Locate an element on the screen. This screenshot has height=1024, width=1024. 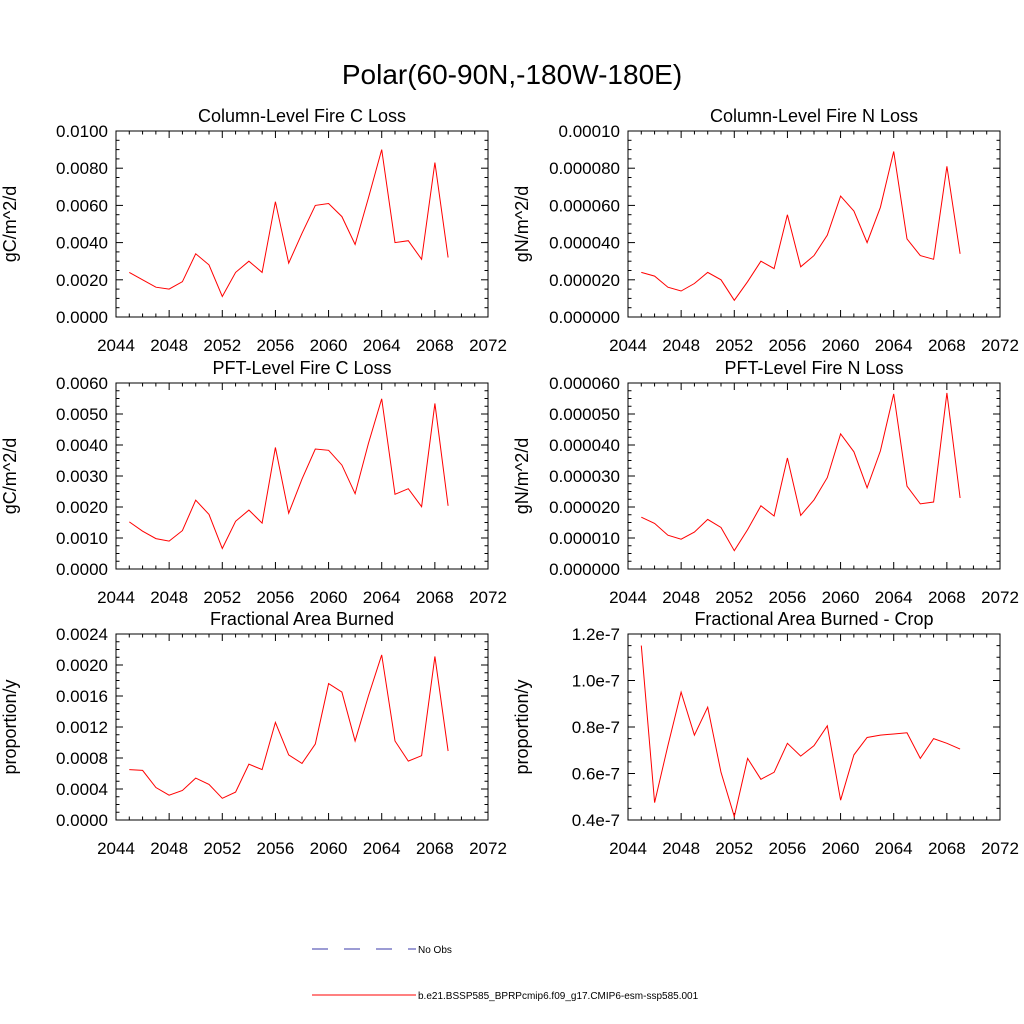
y-tick-label: 0.6e-7 is located at coordinates (596, 774).